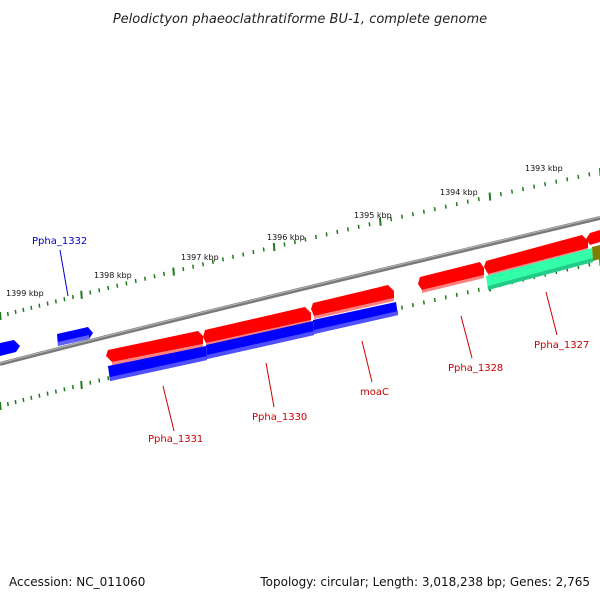  Describe the element at coordinates (374, 392) in the screenshot. I see `label-moac: moaC` at that location.